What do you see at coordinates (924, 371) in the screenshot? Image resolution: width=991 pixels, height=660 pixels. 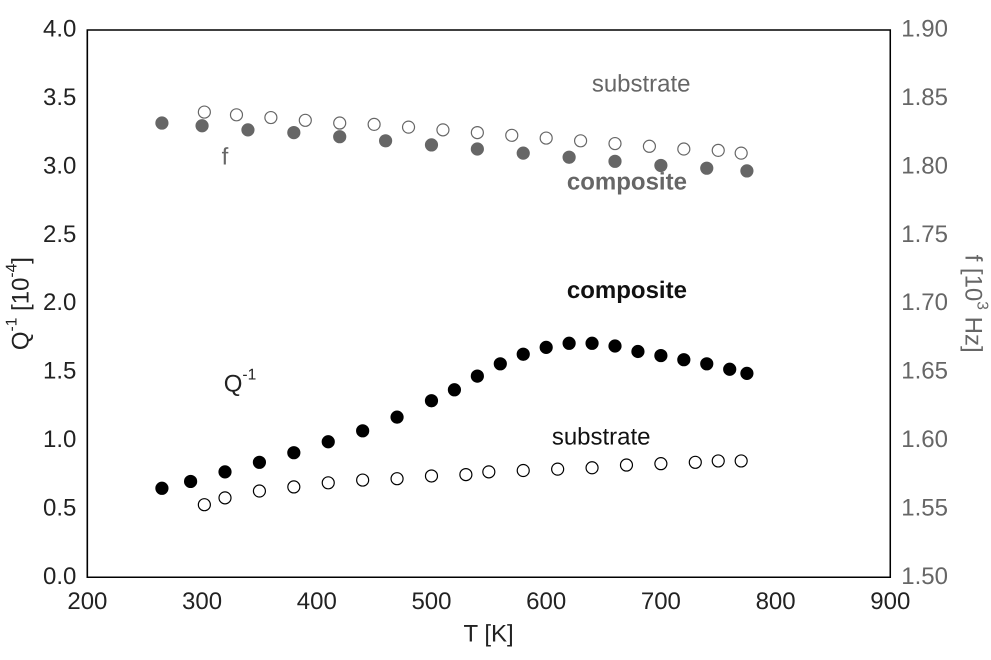 I see `y2-tick-label: 1.65` at bounding box center [924, 371].